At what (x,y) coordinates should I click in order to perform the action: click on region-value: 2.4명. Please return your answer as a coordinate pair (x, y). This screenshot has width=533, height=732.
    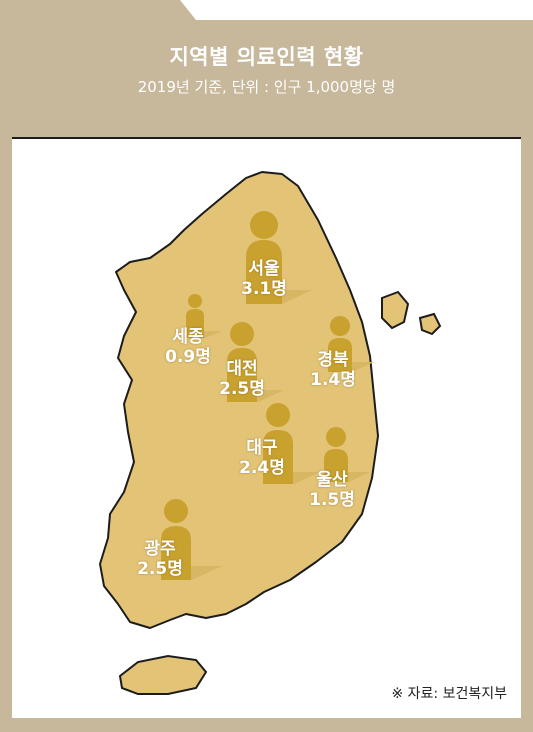
    Looking at the image, I should click on (262, 468).